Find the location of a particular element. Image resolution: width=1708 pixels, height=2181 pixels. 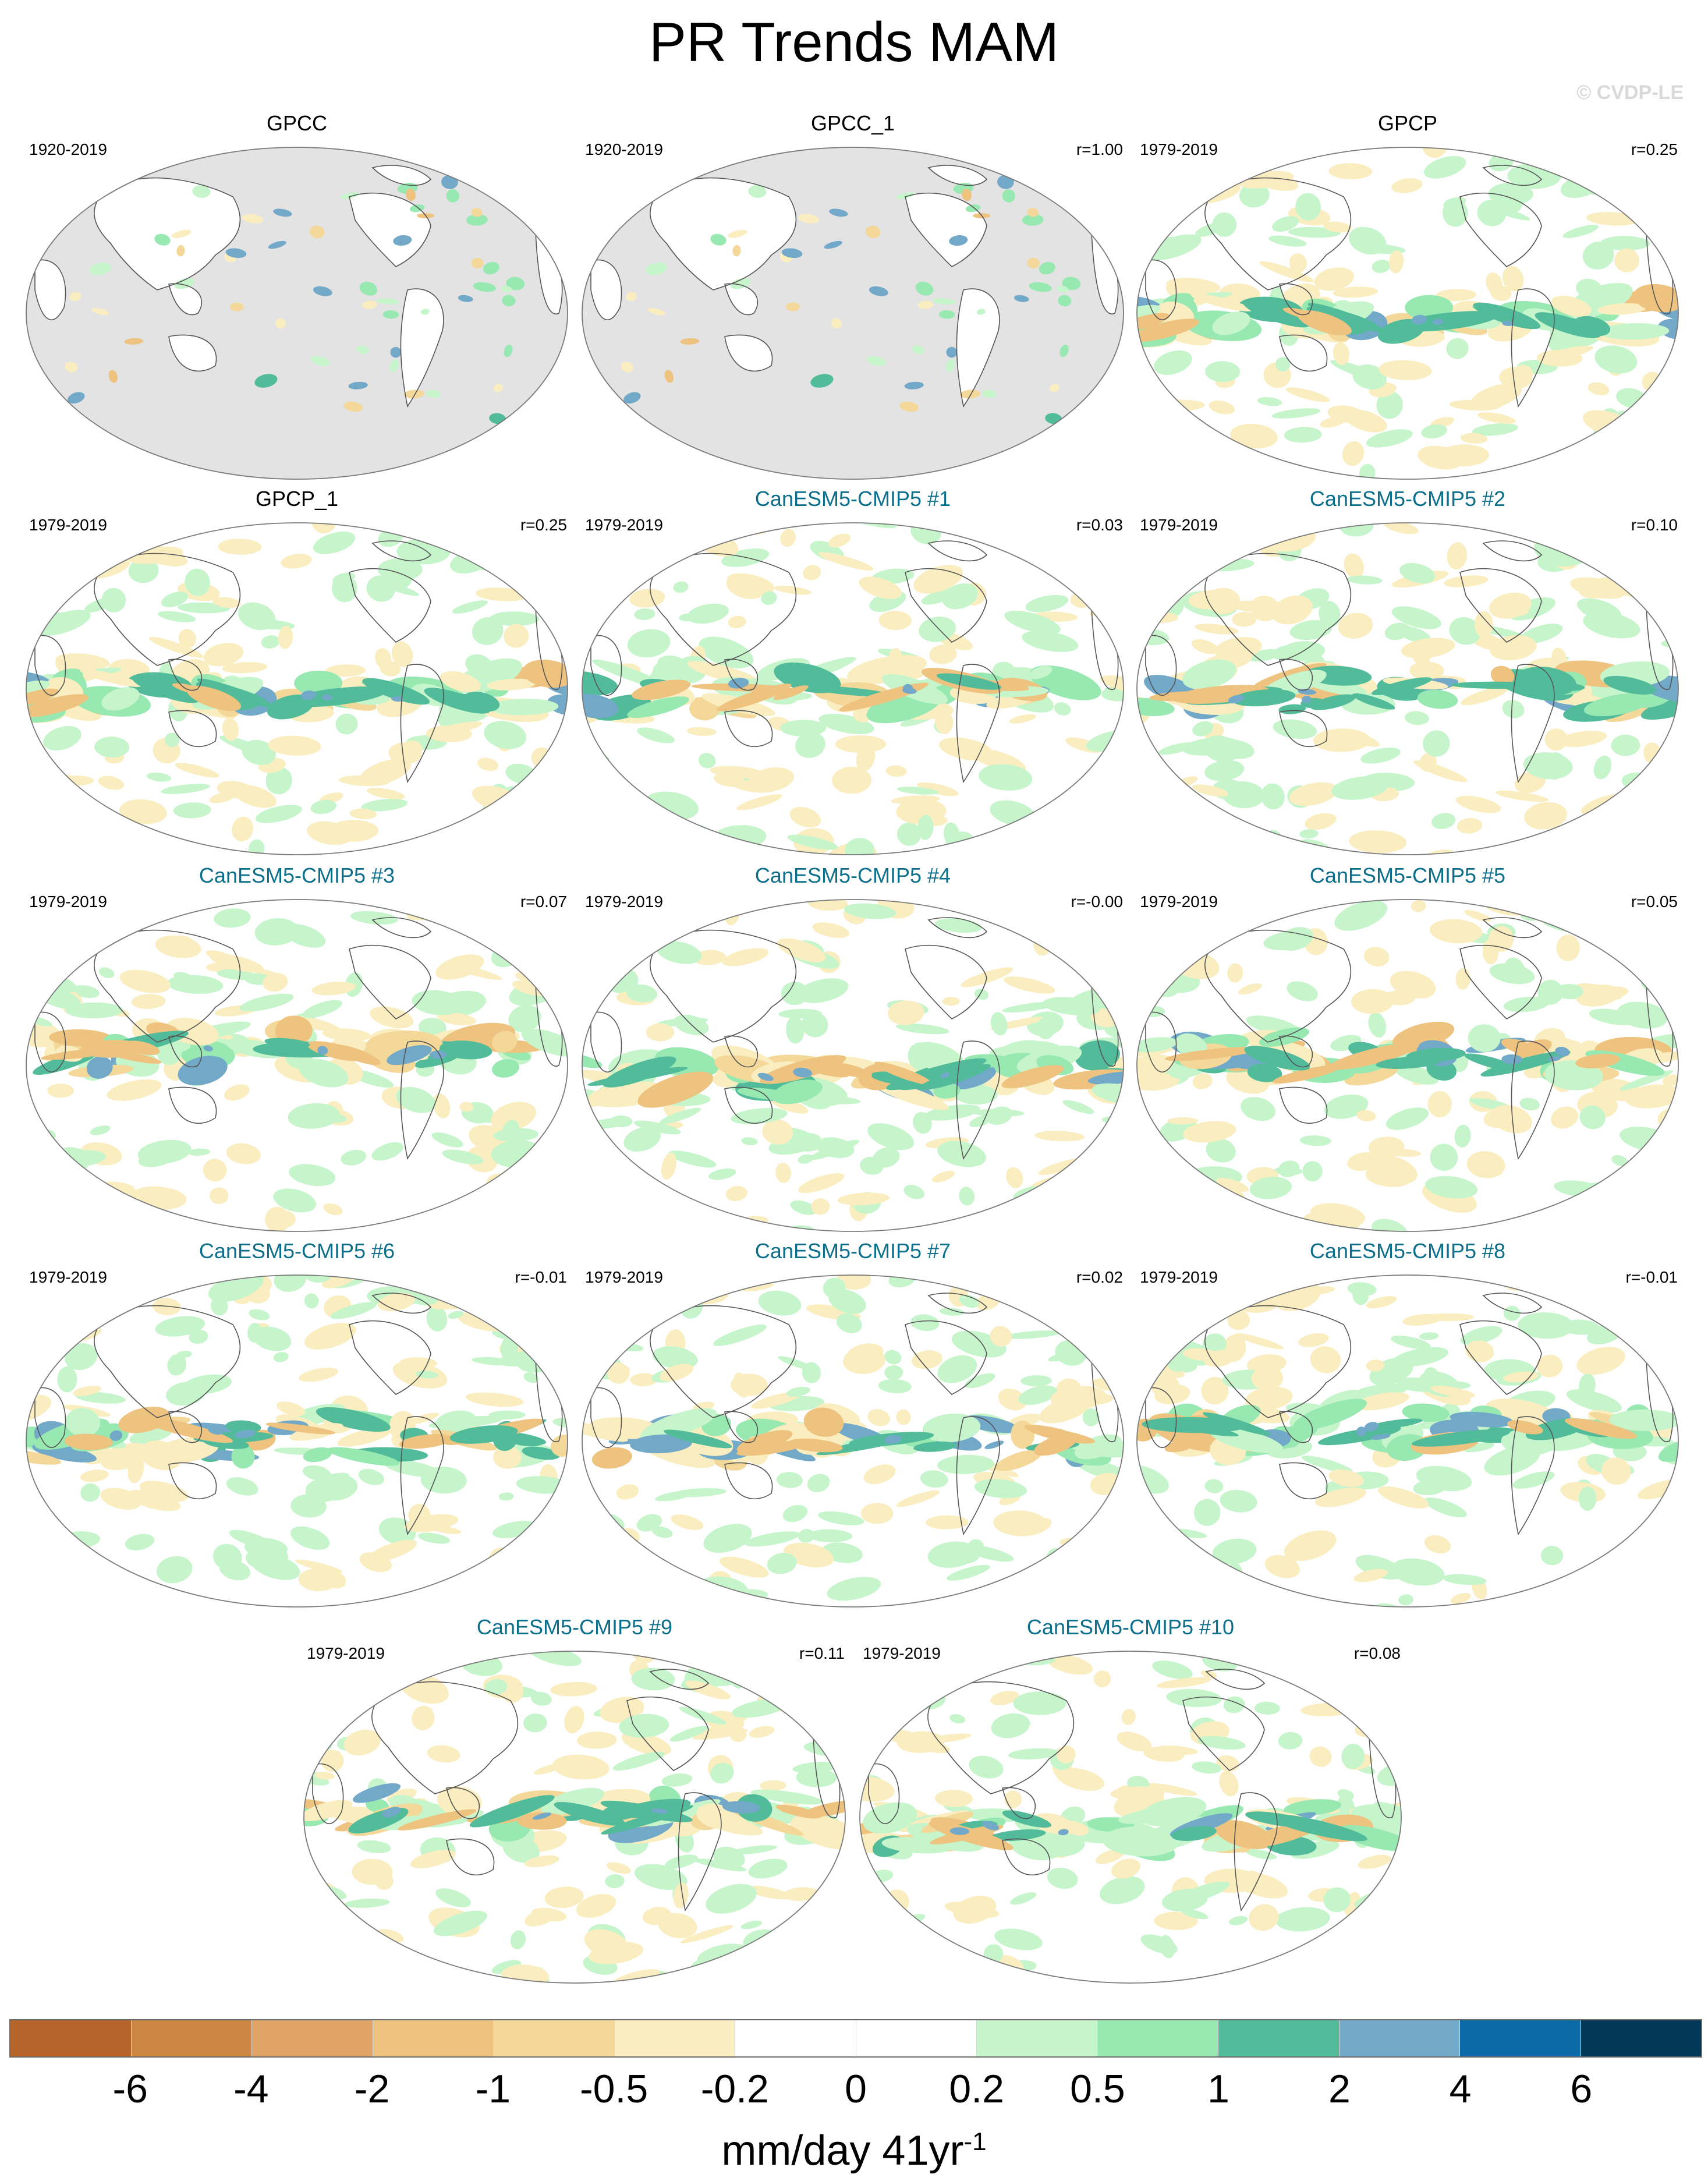

colorbar-tick-label: -0.5 is located at coordinates (614, 2089).